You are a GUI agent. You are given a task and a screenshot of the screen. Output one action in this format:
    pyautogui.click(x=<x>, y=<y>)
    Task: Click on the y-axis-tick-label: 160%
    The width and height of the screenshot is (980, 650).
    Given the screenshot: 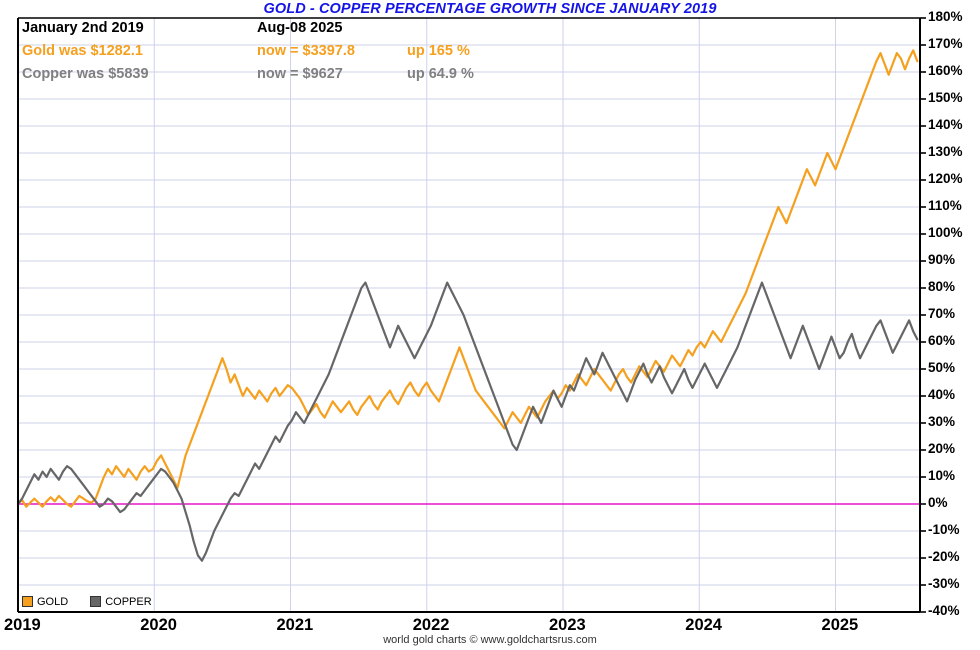 What is the action you would take?
    pyautogui.click(x=945, y=70)
    